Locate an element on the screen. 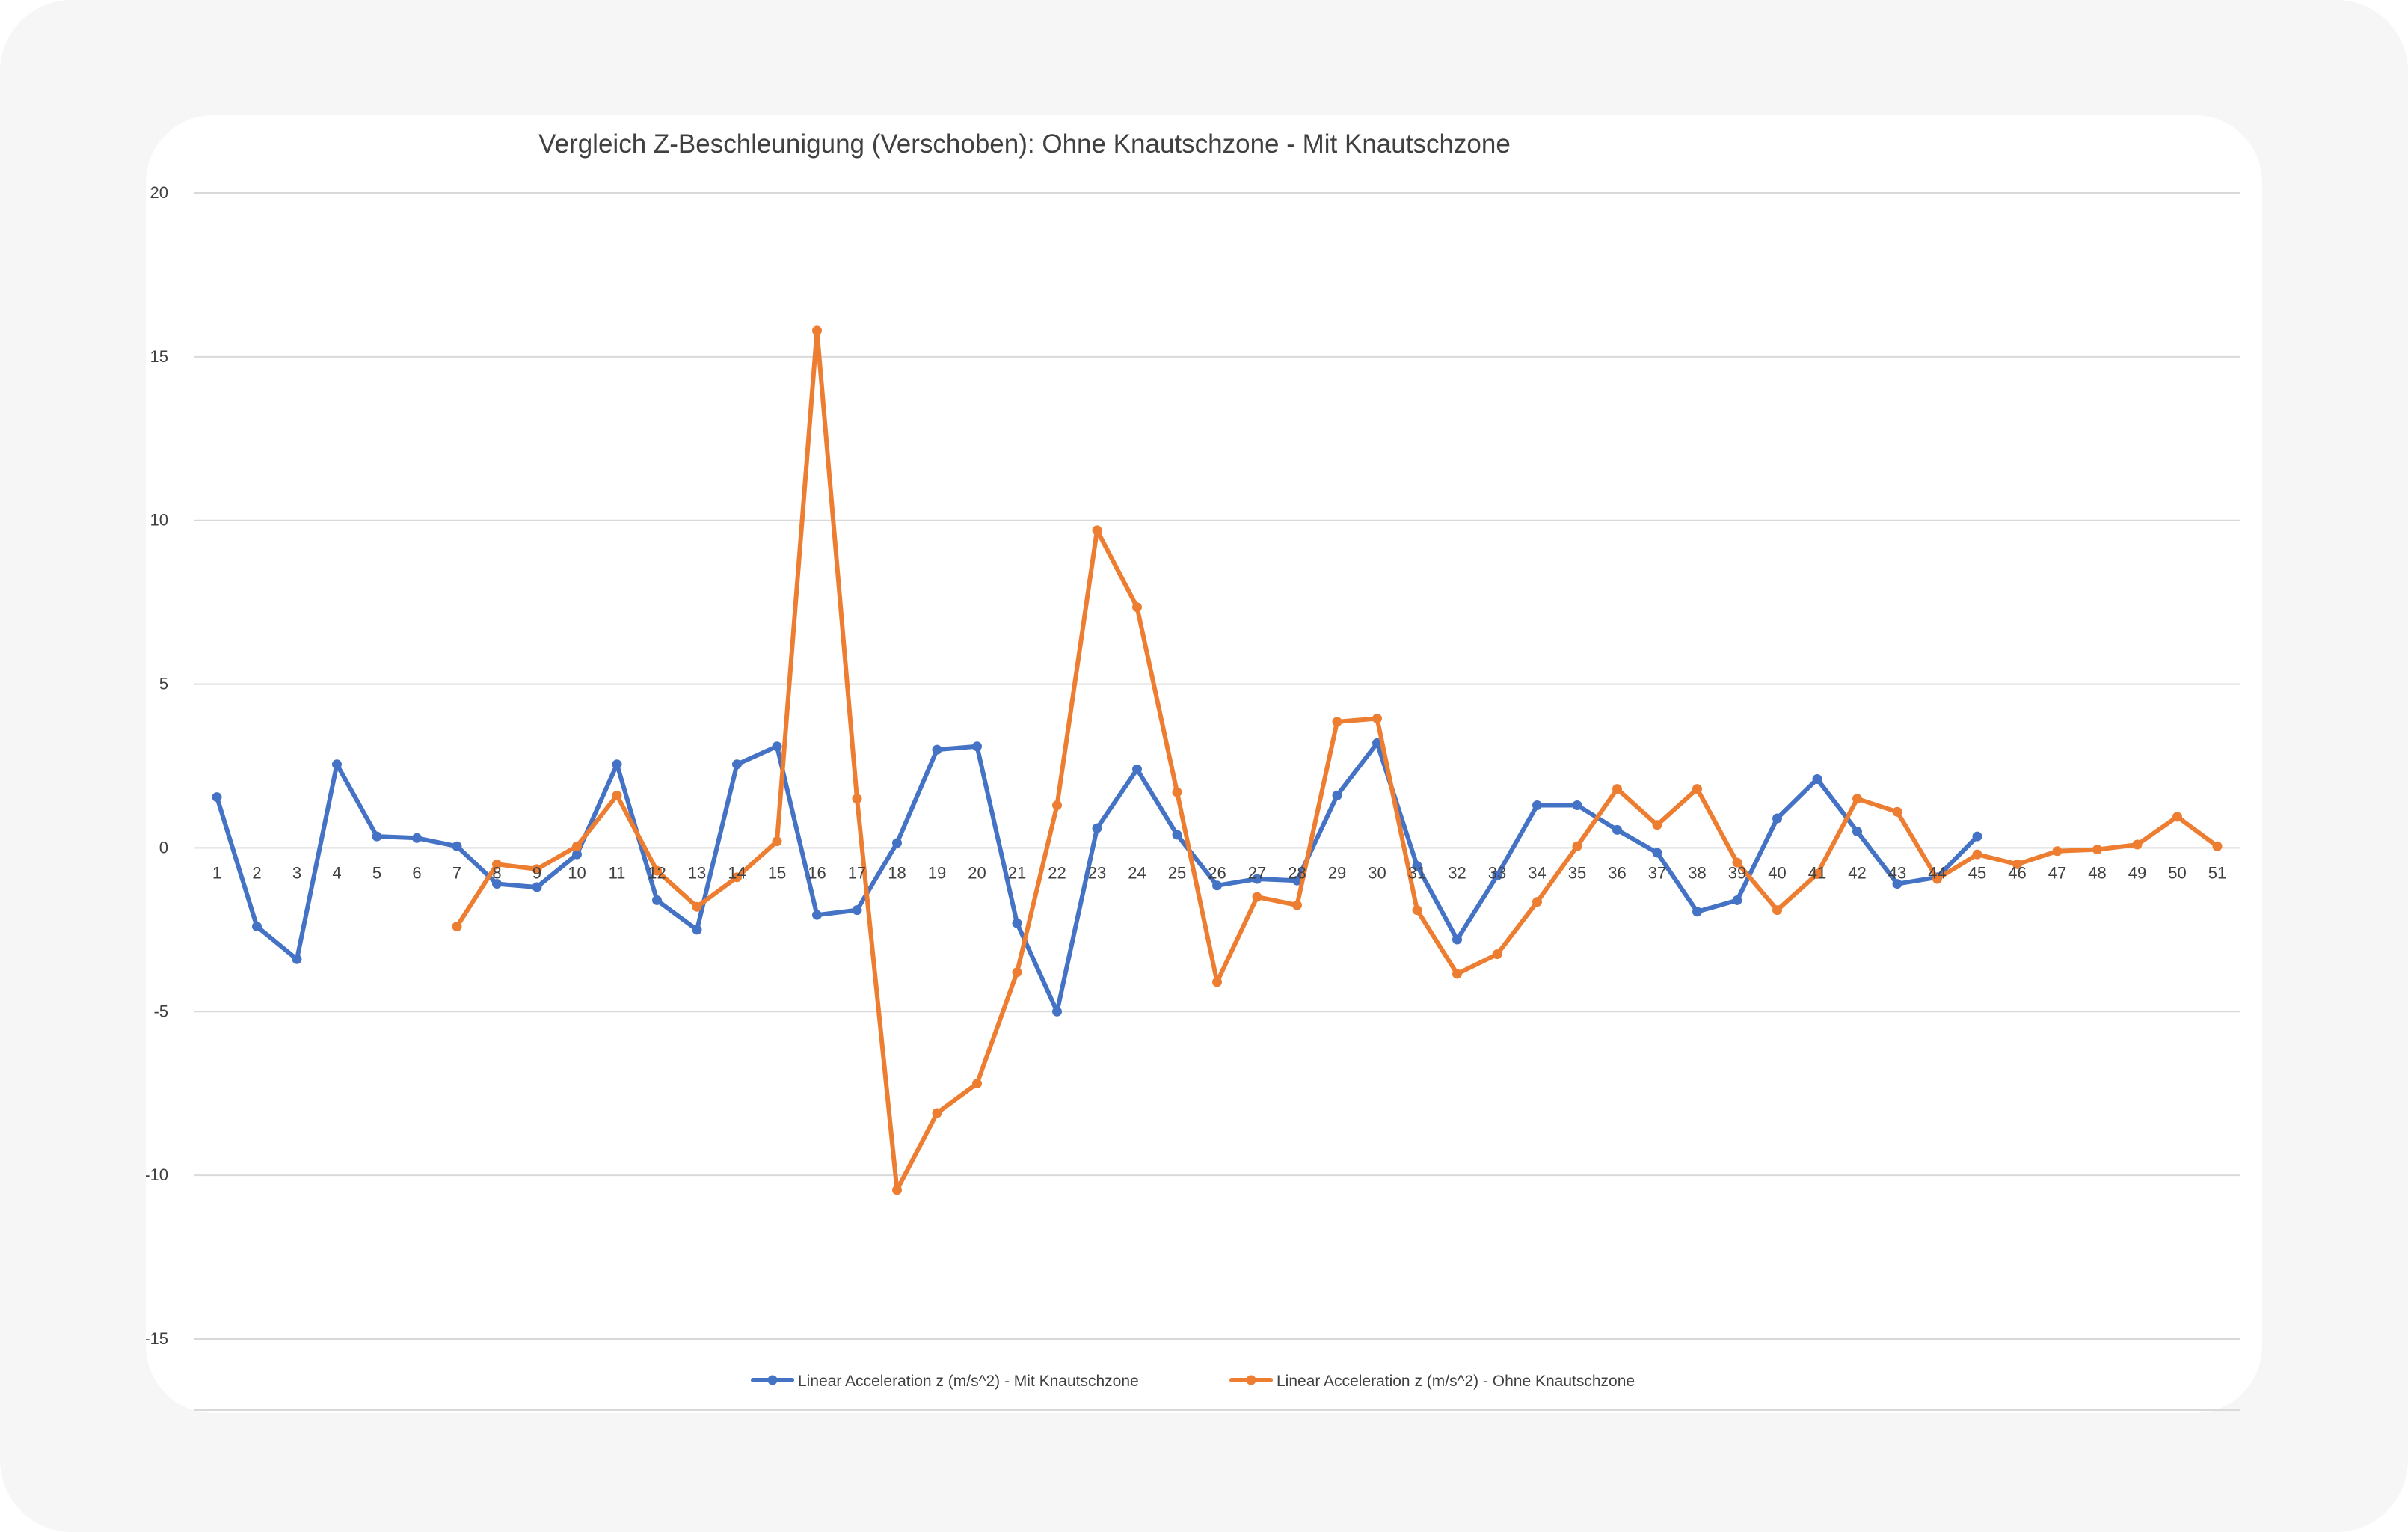 Image resolution: width=2408 pixels, height=1532 pixels. x-tick-label: 8 is located at coordinates (496, 872).